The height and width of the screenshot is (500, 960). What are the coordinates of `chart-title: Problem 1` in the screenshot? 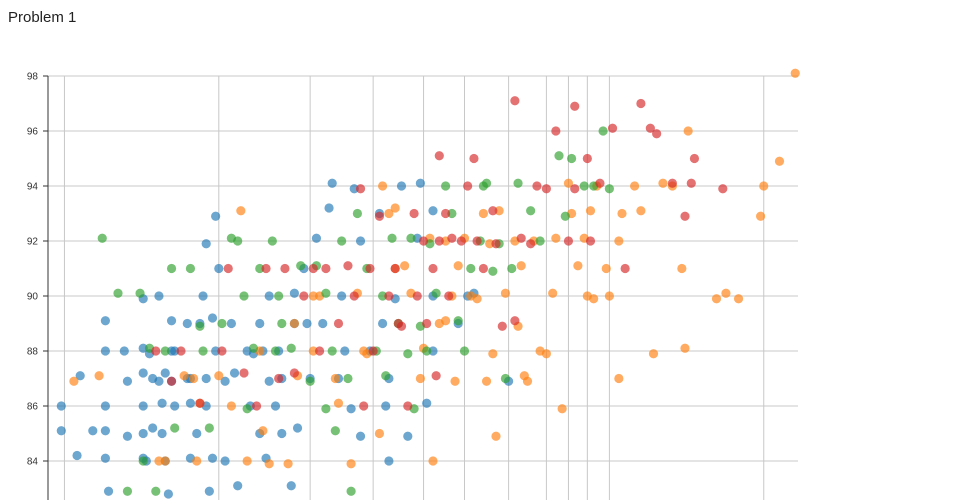 It's located at (42, 17).